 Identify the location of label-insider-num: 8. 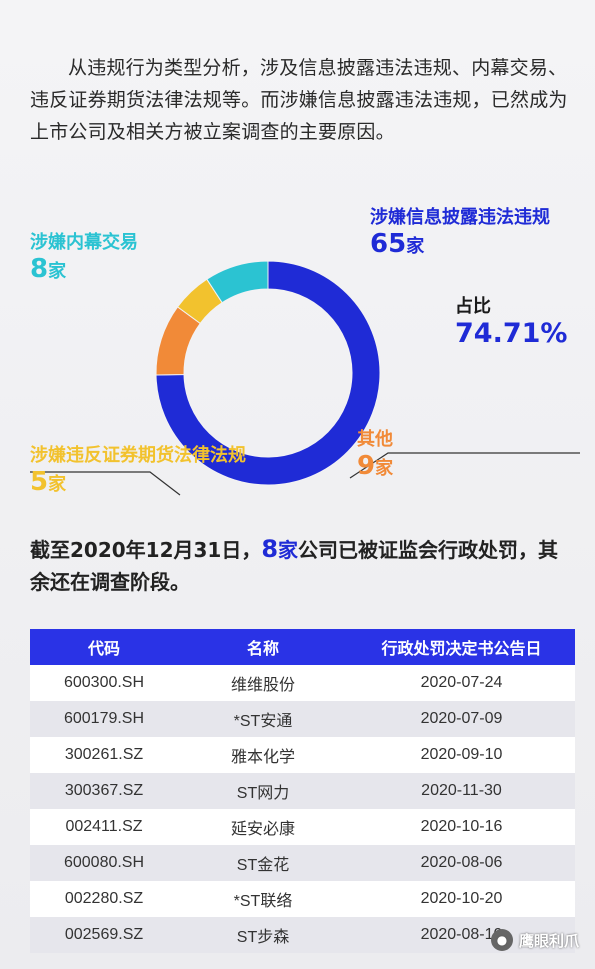
(39, 269).